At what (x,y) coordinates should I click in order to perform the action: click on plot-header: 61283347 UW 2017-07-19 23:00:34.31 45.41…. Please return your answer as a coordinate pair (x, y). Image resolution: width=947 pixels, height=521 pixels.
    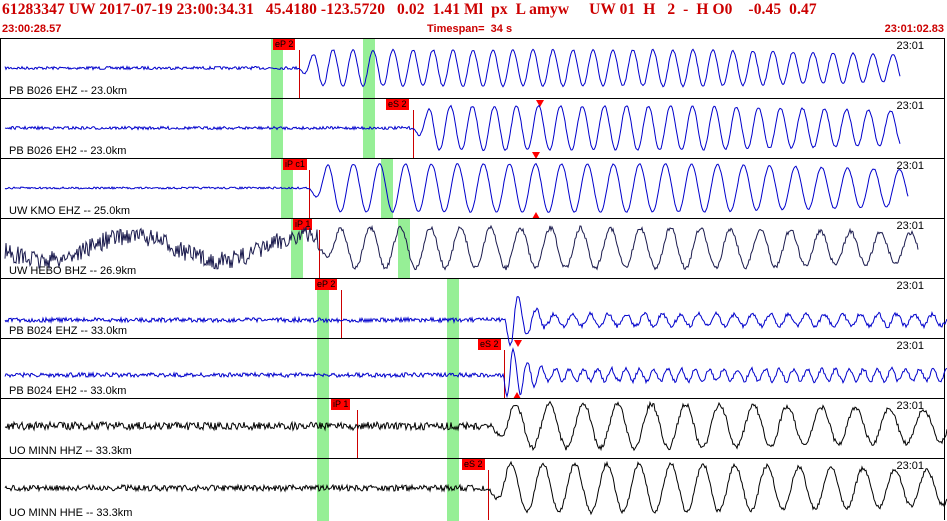
    Looking at the image, I should click on (473, 19).